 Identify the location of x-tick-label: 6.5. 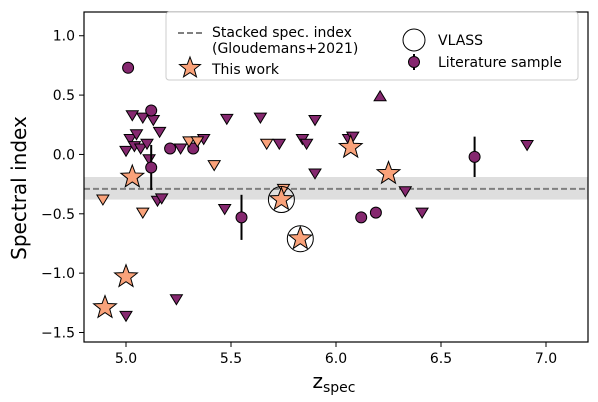
(441, 359).